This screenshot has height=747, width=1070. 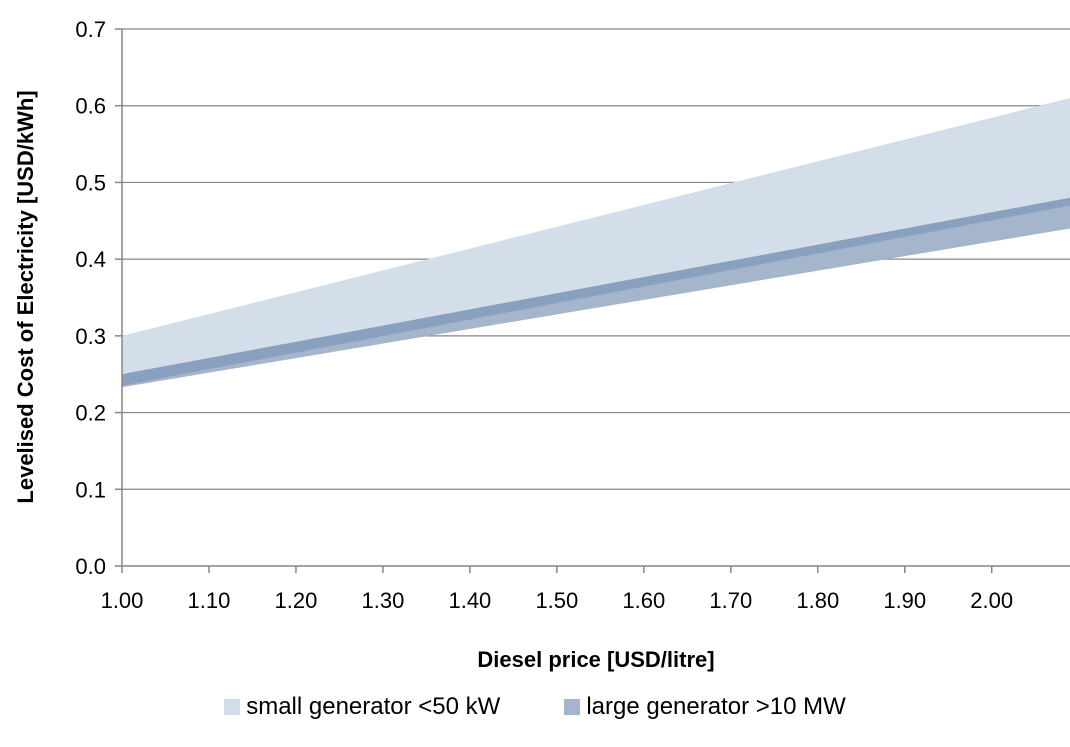 What do you see at coordinates (991, 600) in the screenshot?
I see `x-tick-label: 2.00` at bounding box center [991, 600].